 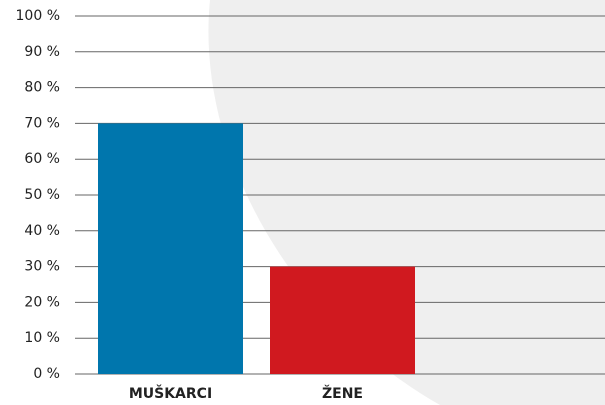 What do you see at coordinates (42, 338) in the screenshot?
I see `y-tick-label: 10 %` at bounding box center [42, 338].